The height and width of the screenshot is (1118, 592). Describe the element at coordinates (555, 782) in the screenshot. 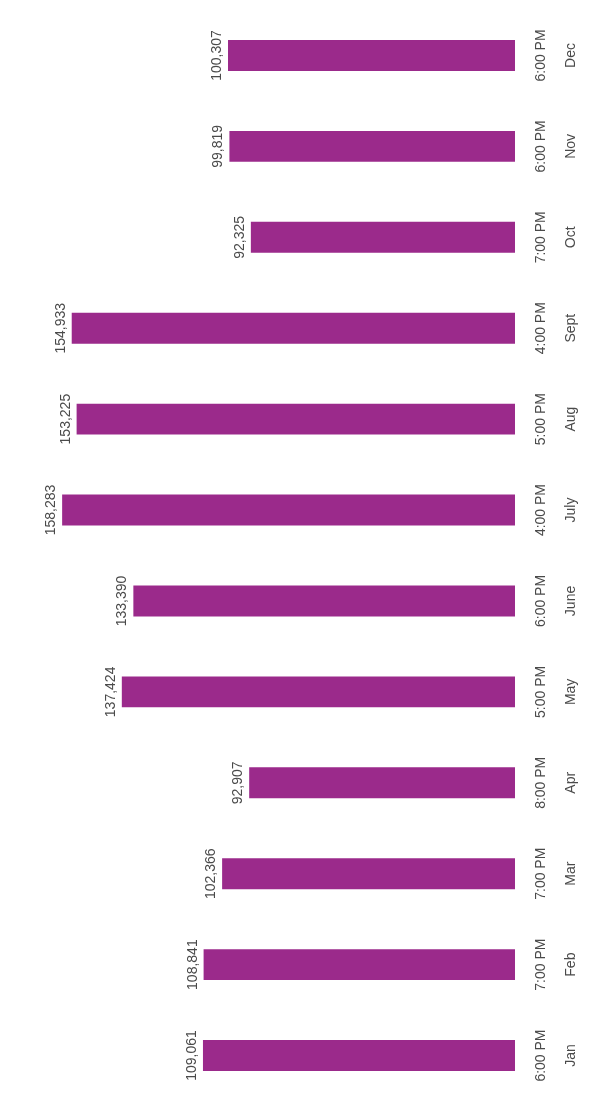

I see `y-tick-label: 8:00 PM Apr` at that location.